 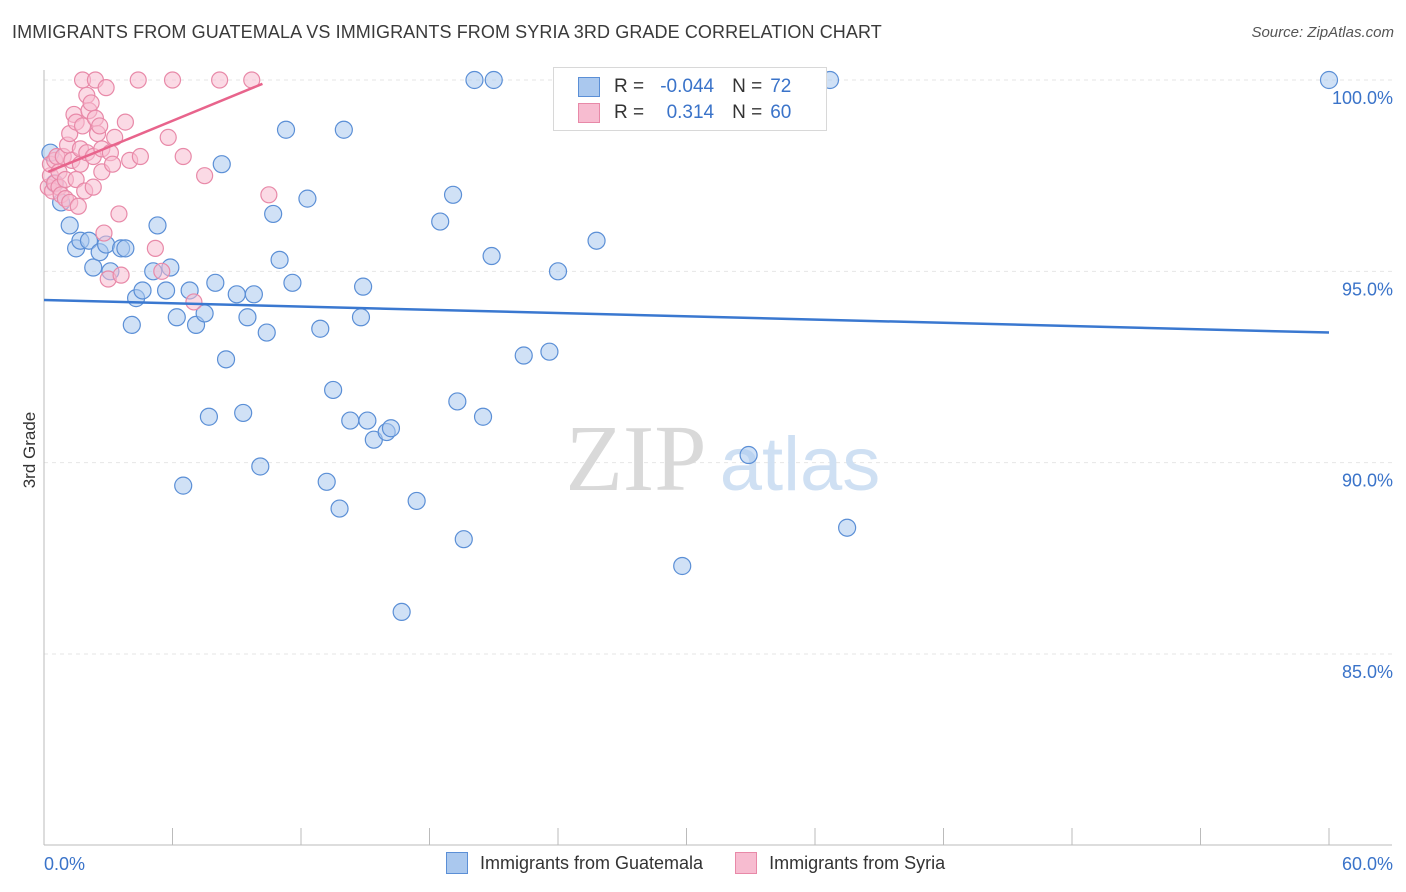 What do you see at coordinates (589, 87) in the screenshot?
I see `legend-swatch-guatemala` at bounding box center [589, 87].